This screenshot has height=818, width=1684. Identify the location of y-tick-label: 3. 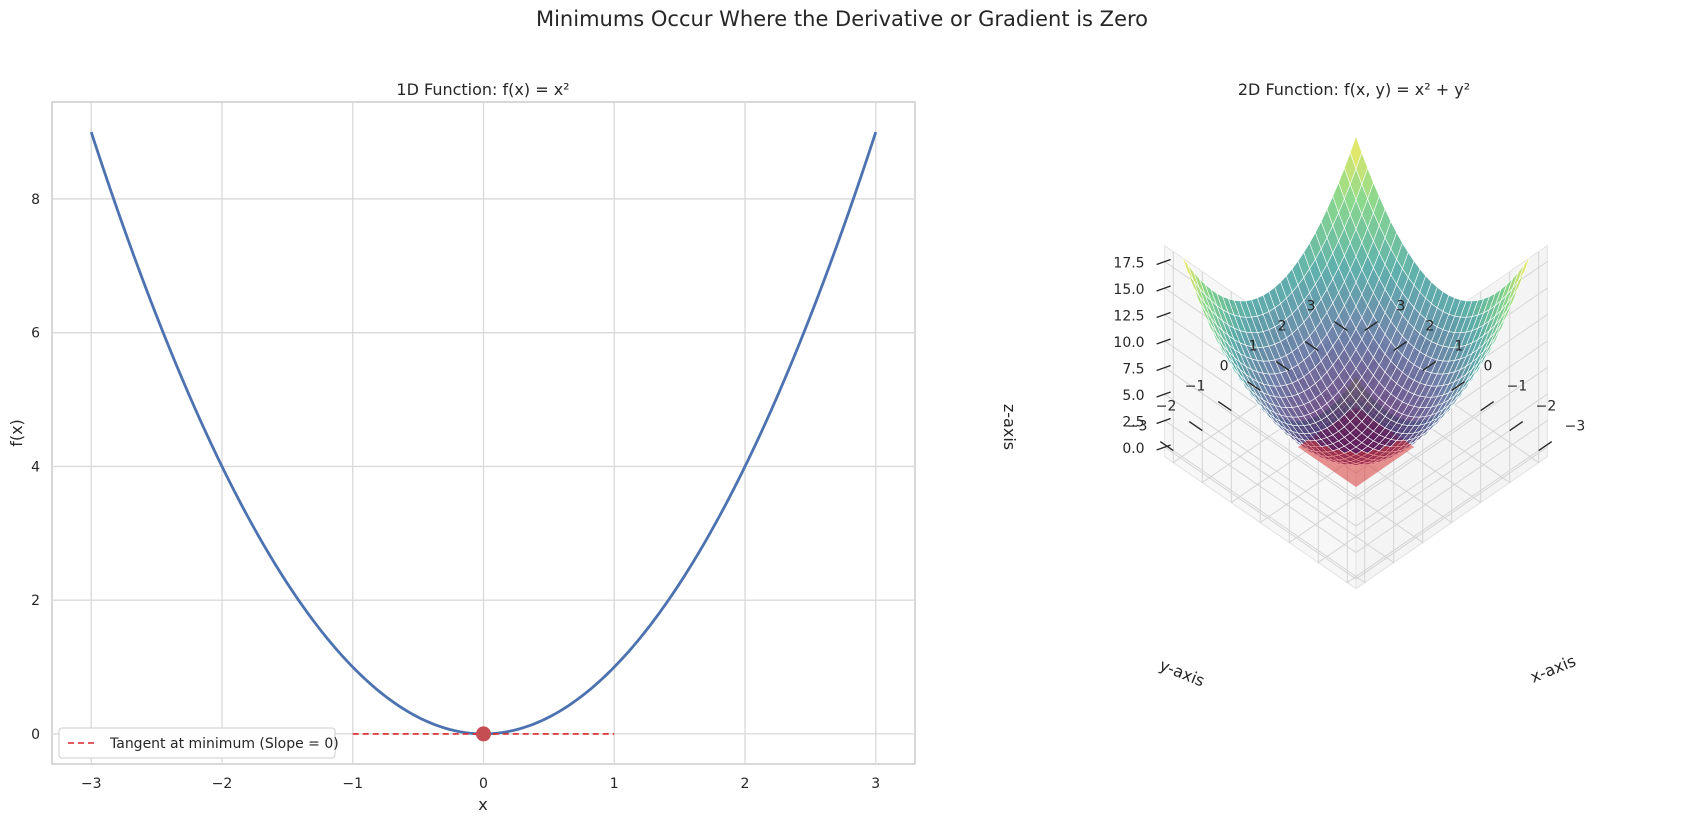
(1311, 307).